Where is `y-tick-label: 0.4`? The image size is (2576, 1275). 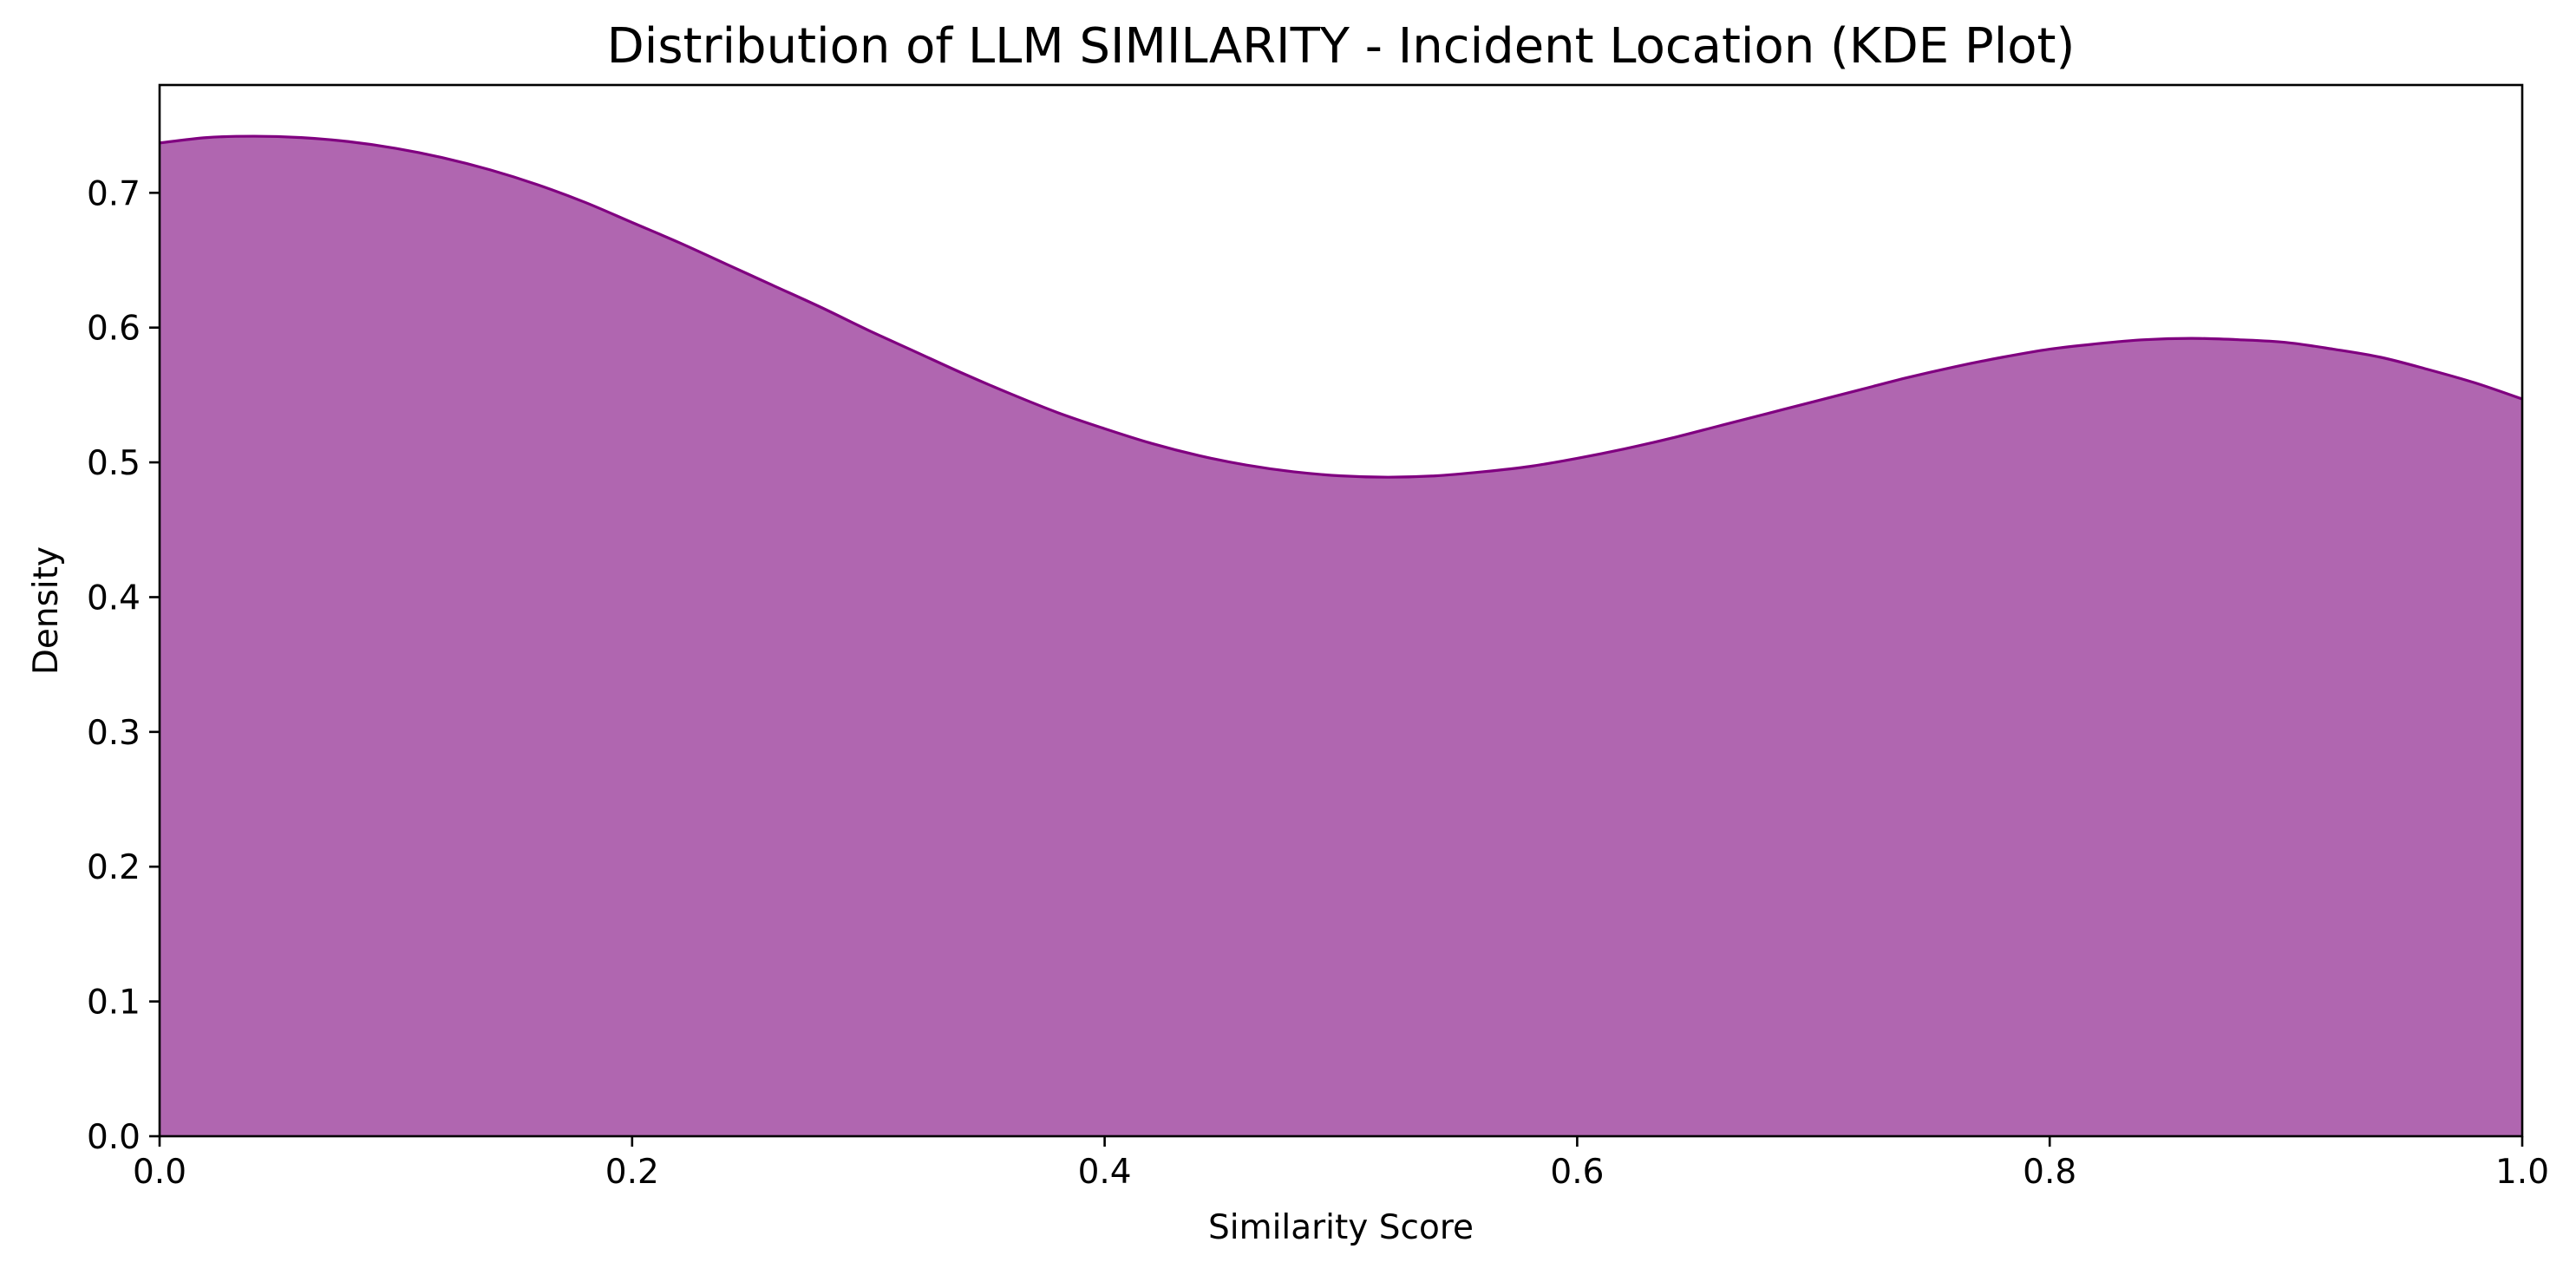 y-tick-label: 0.4 is located at coordinates (114, 598).